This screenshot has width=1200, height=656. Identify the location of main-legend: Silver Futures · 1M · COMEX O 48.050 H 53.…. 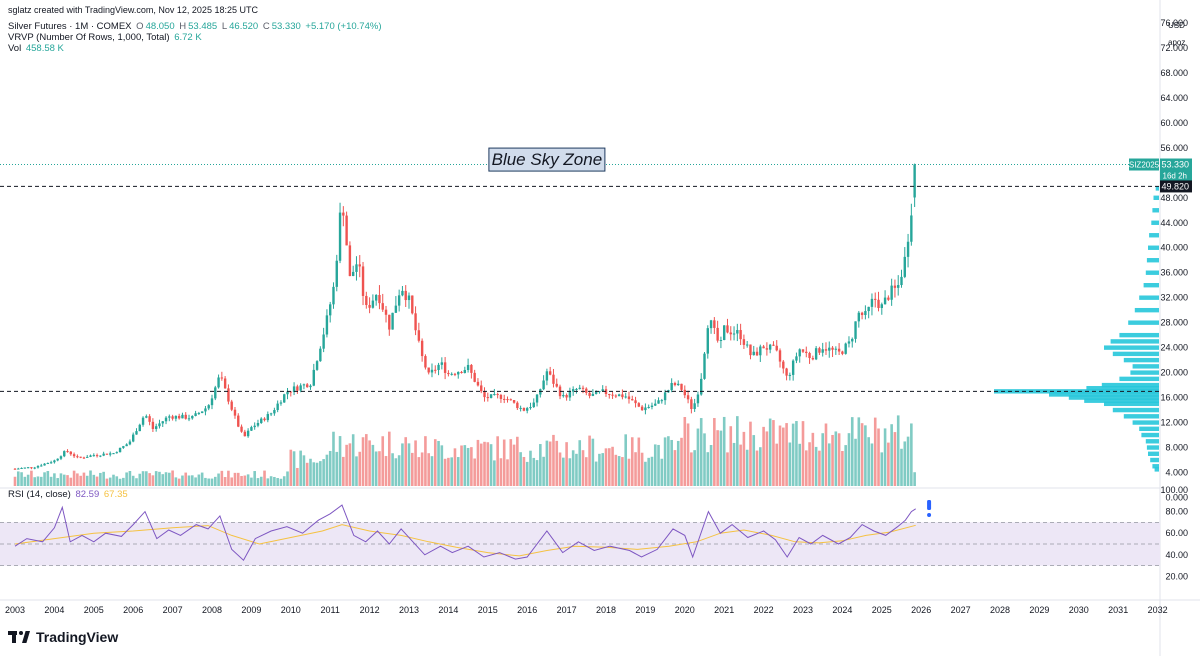
(195, 27).